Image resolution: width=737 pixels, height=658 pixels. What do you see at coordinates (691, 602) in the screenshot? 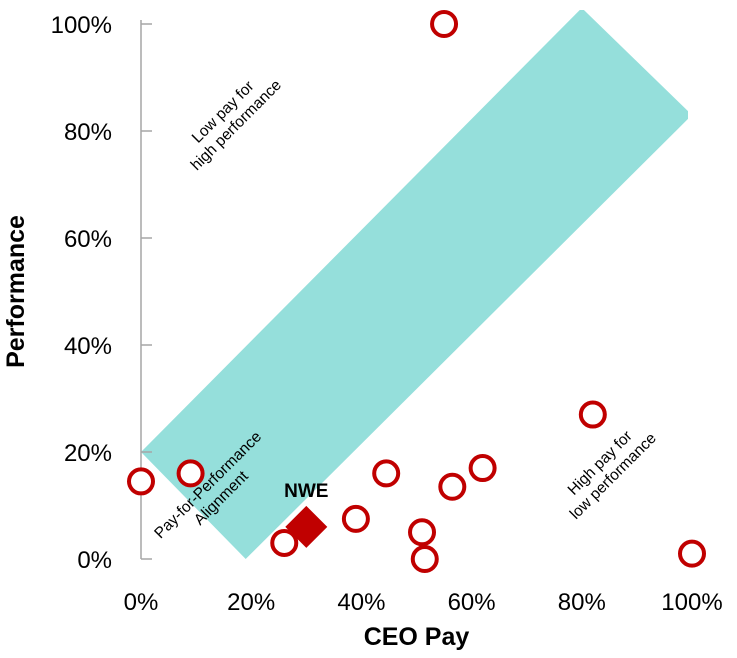
I see `x-tick-label: 100%` at bounding box center [691, 602].